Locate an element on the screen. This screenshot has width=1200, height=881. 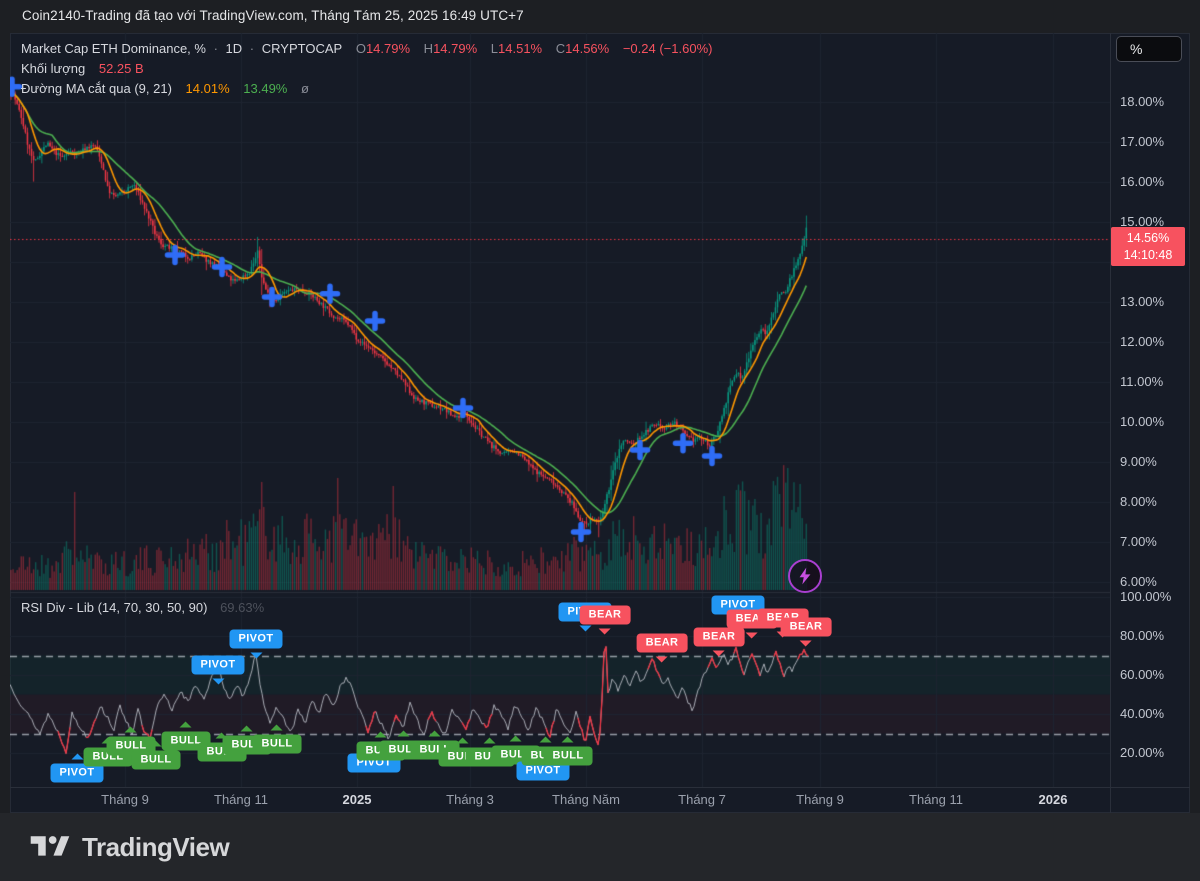
tradingview-logo-text: TradingView is located at coordinates (156, 846).